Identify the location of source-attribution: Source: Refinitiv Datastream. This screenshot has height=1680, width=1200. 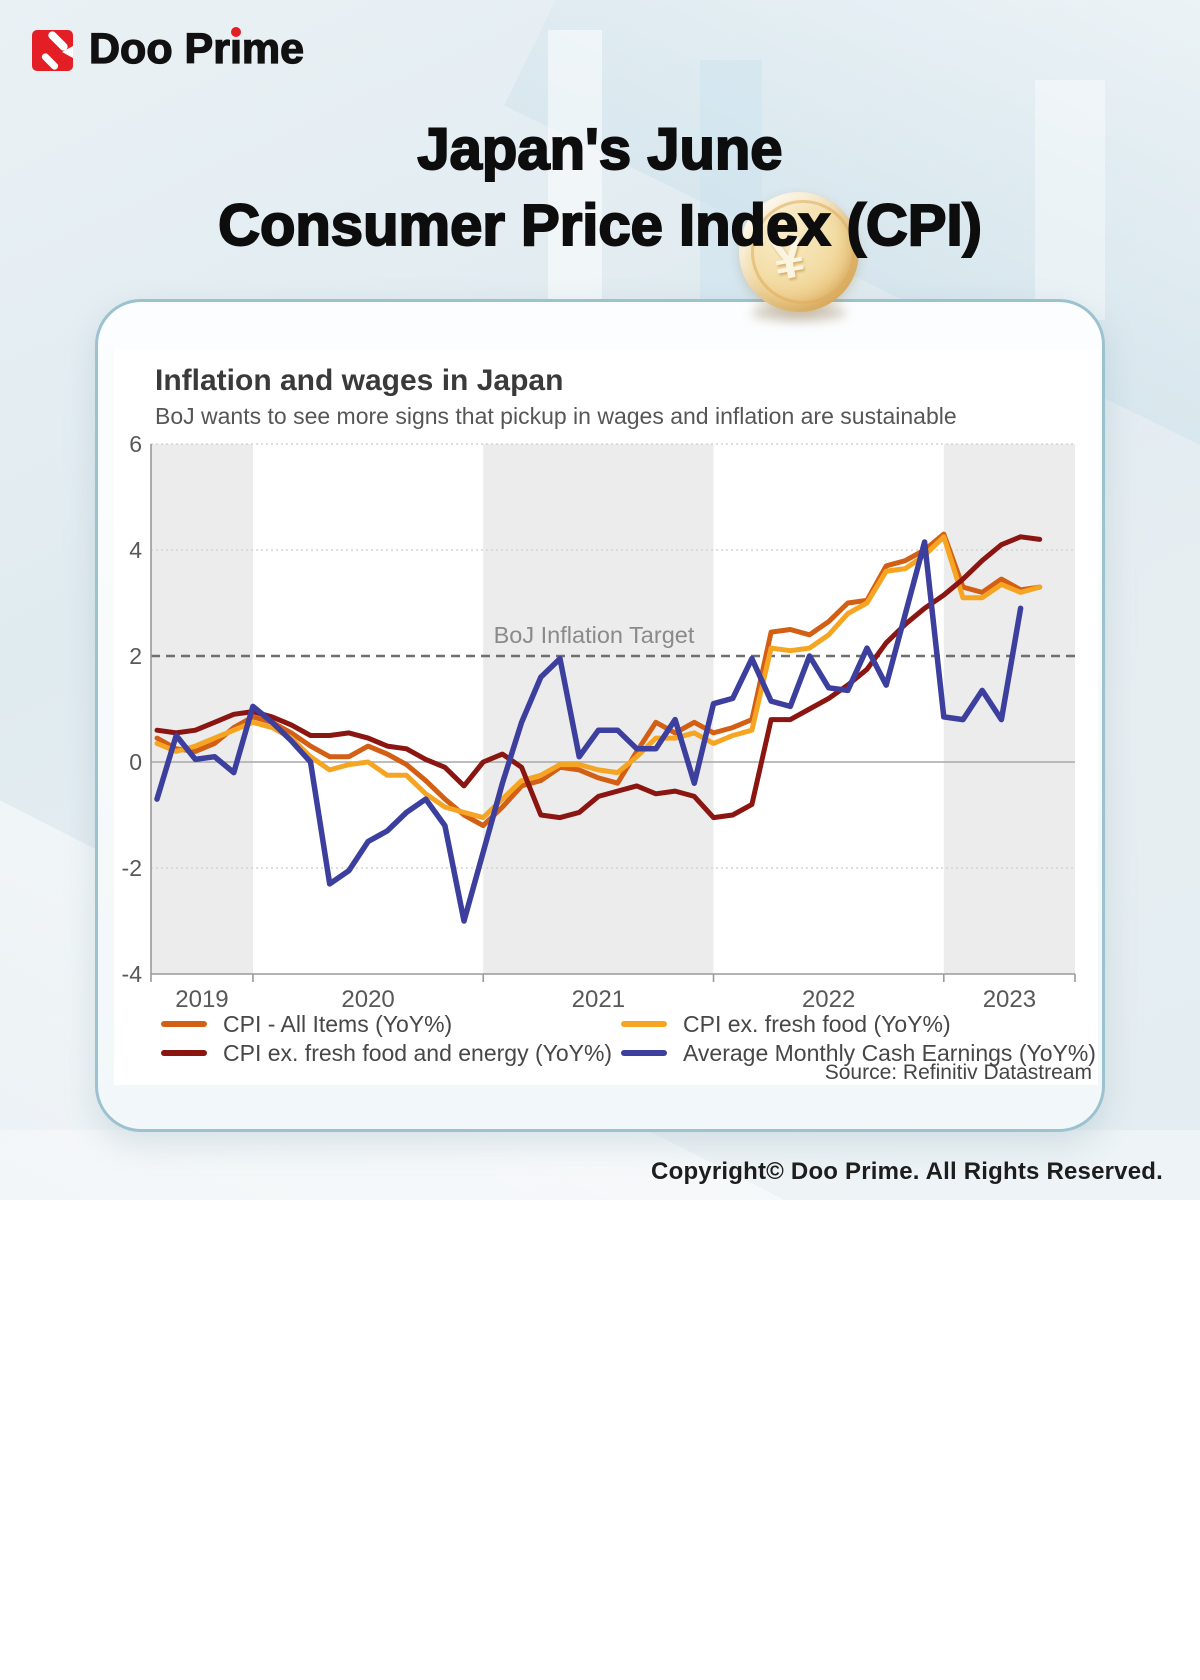
(958, 1072).